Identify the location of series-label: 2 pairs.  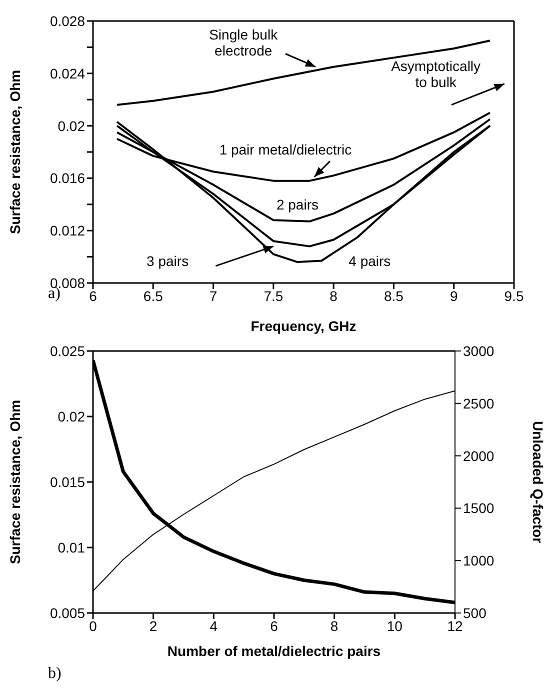
(297, 204).